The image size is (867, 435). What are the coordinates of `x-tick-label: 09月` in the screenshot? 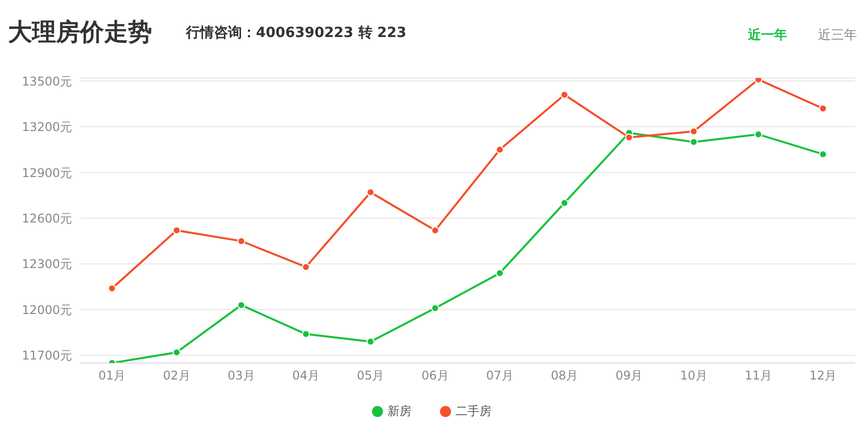 It's located at (629, 375).